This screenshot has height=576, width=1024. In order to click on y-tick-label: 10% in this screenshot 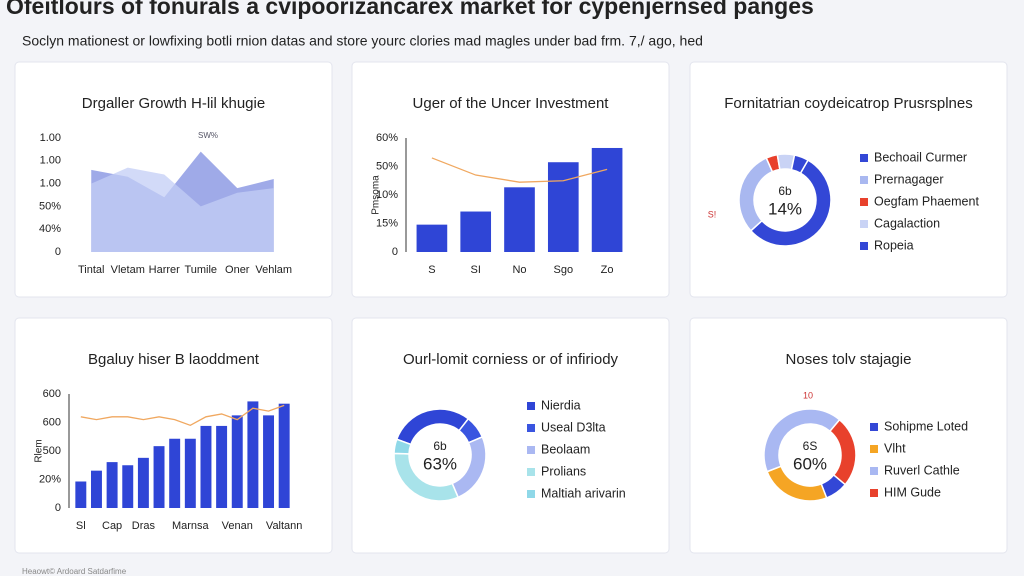, I will do `click(387, 195)`.